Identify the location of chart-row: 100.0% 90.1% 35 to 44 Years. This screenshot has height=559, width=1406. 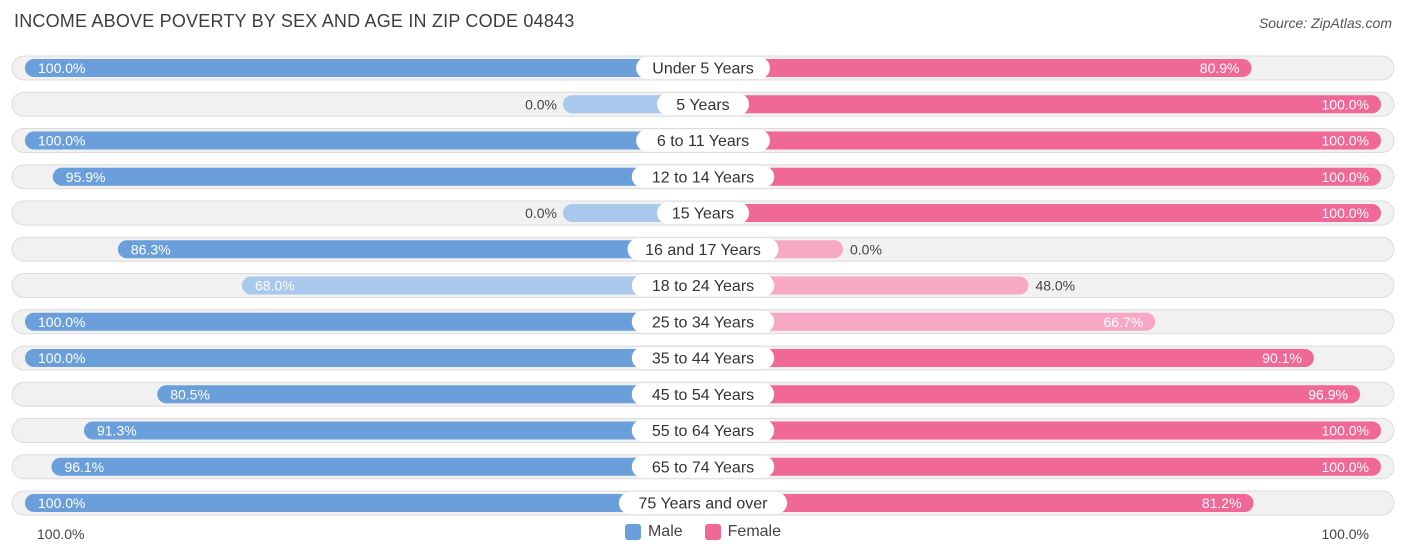
(703, 358).